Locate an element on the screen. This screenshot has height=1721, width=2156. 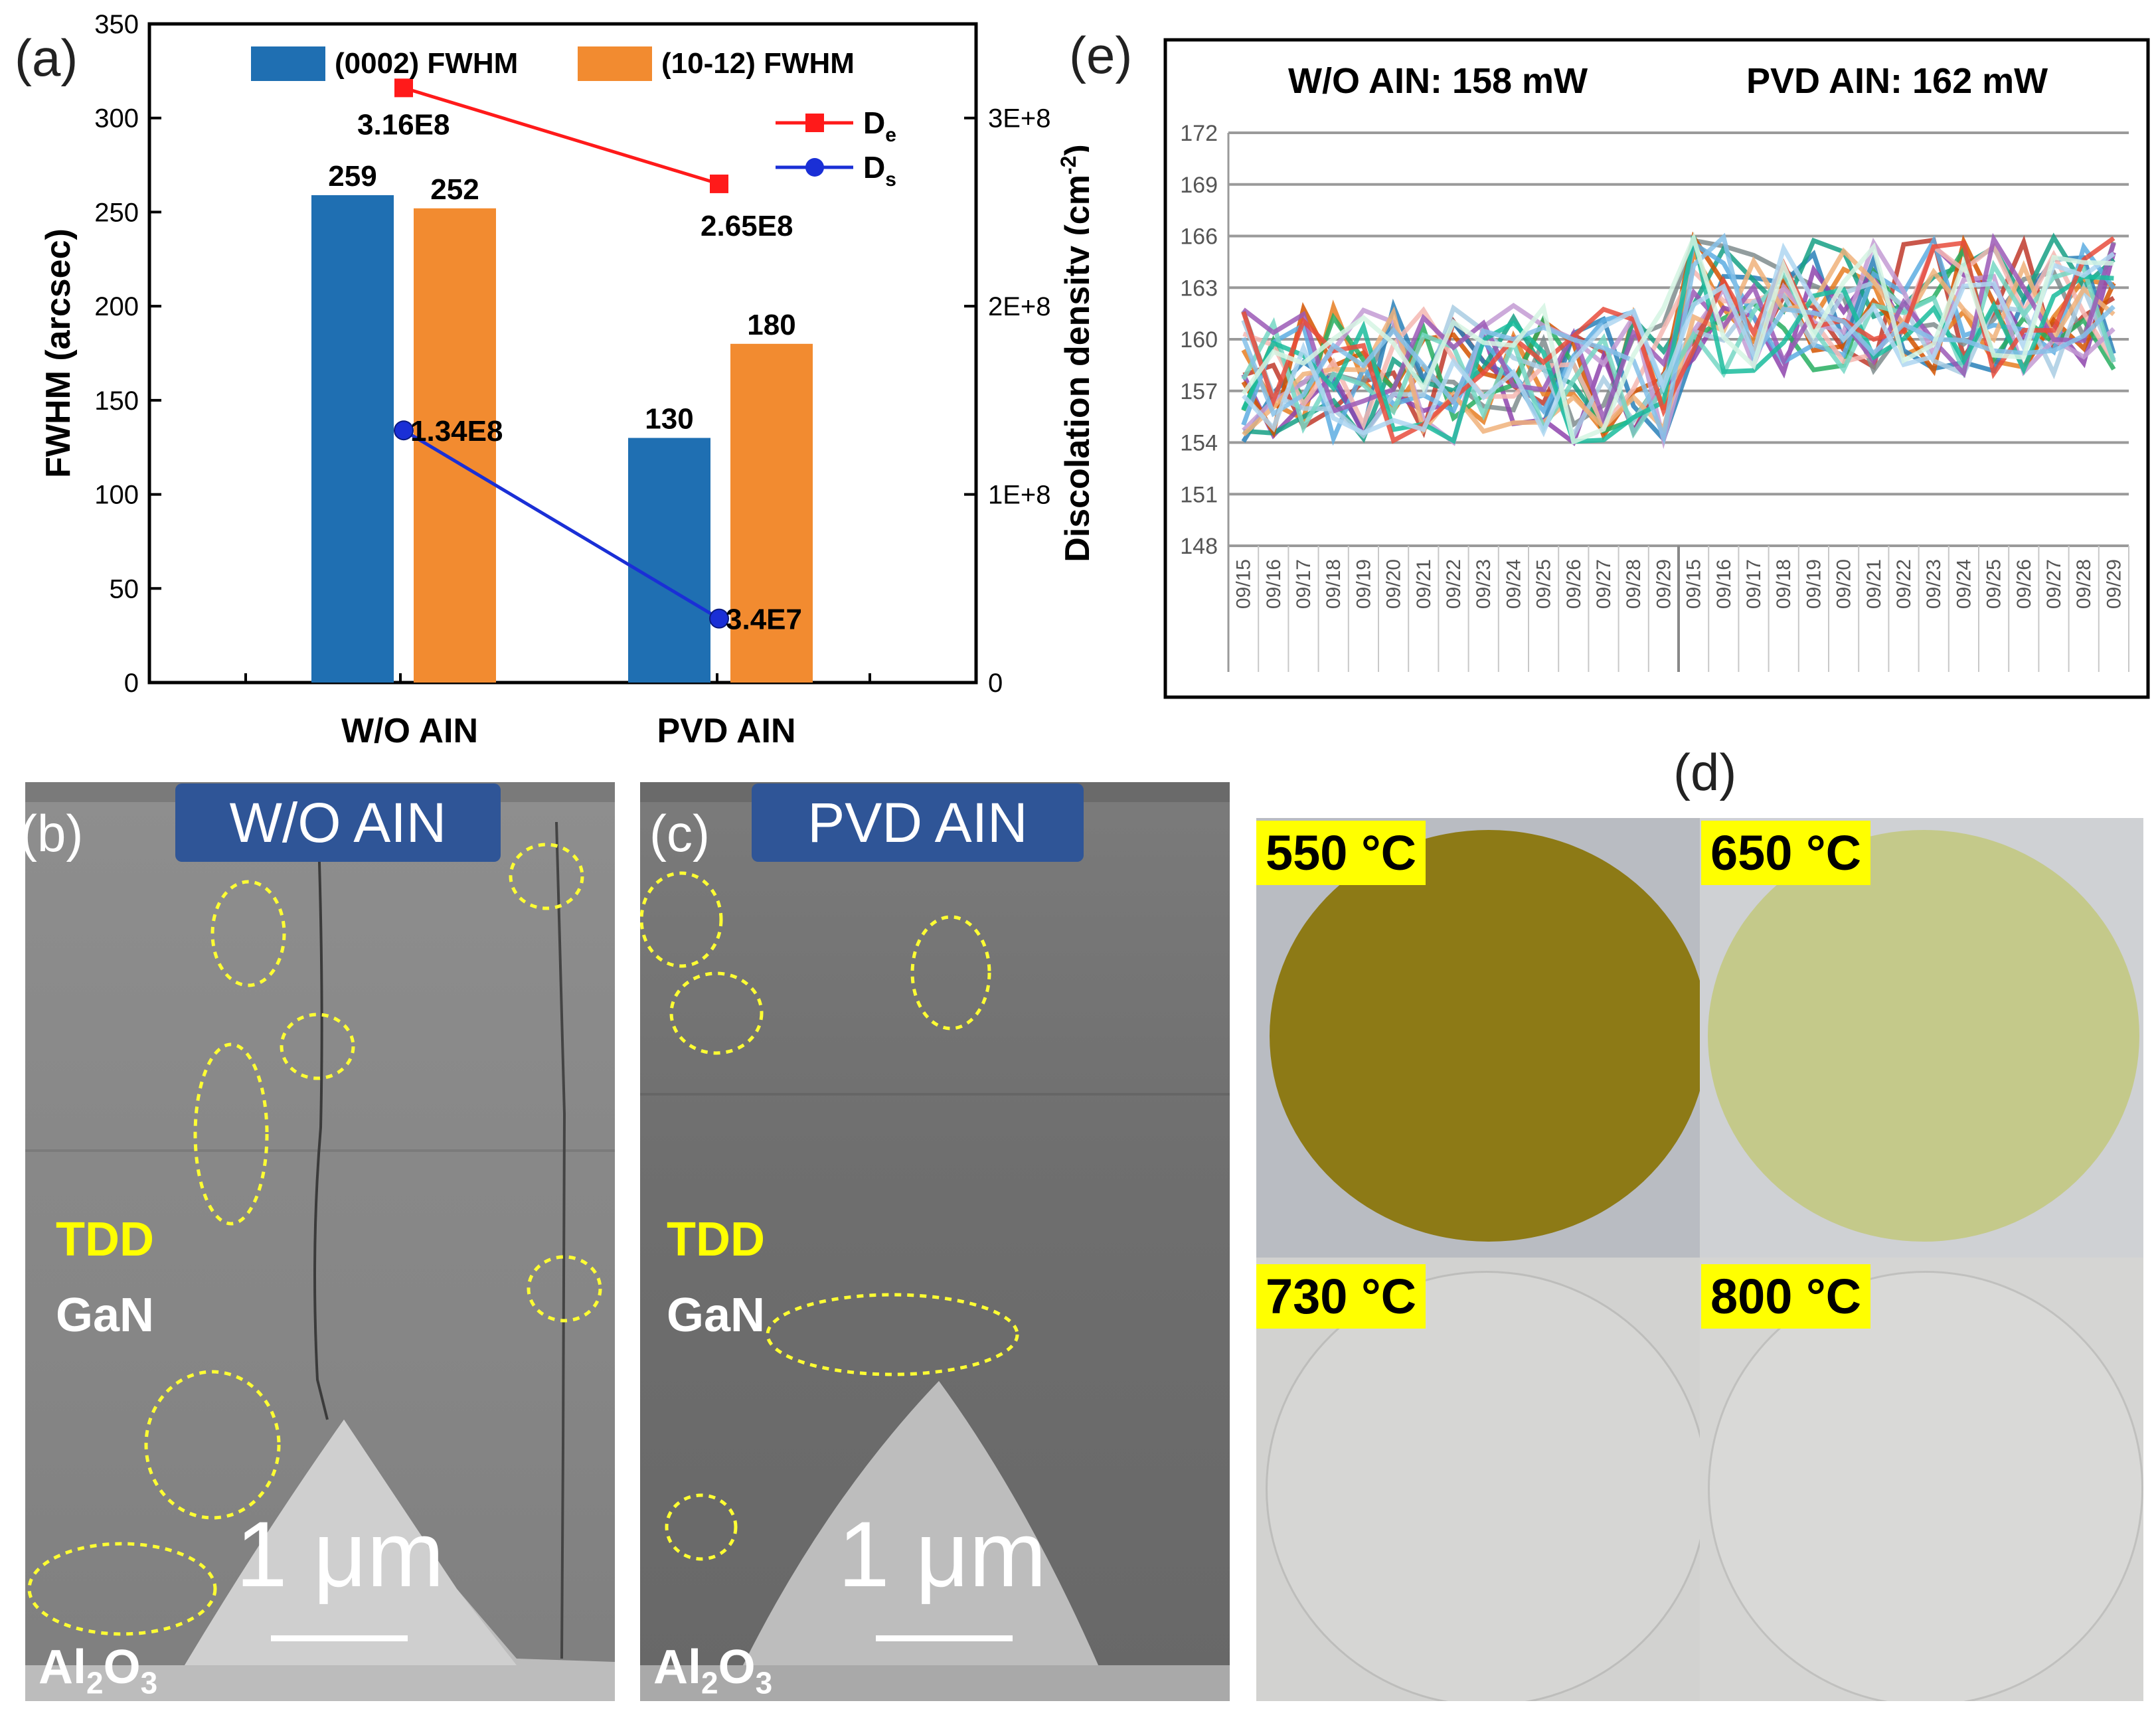
x-tick-label-e: 09/18 is located at coordinates (1784, 584).